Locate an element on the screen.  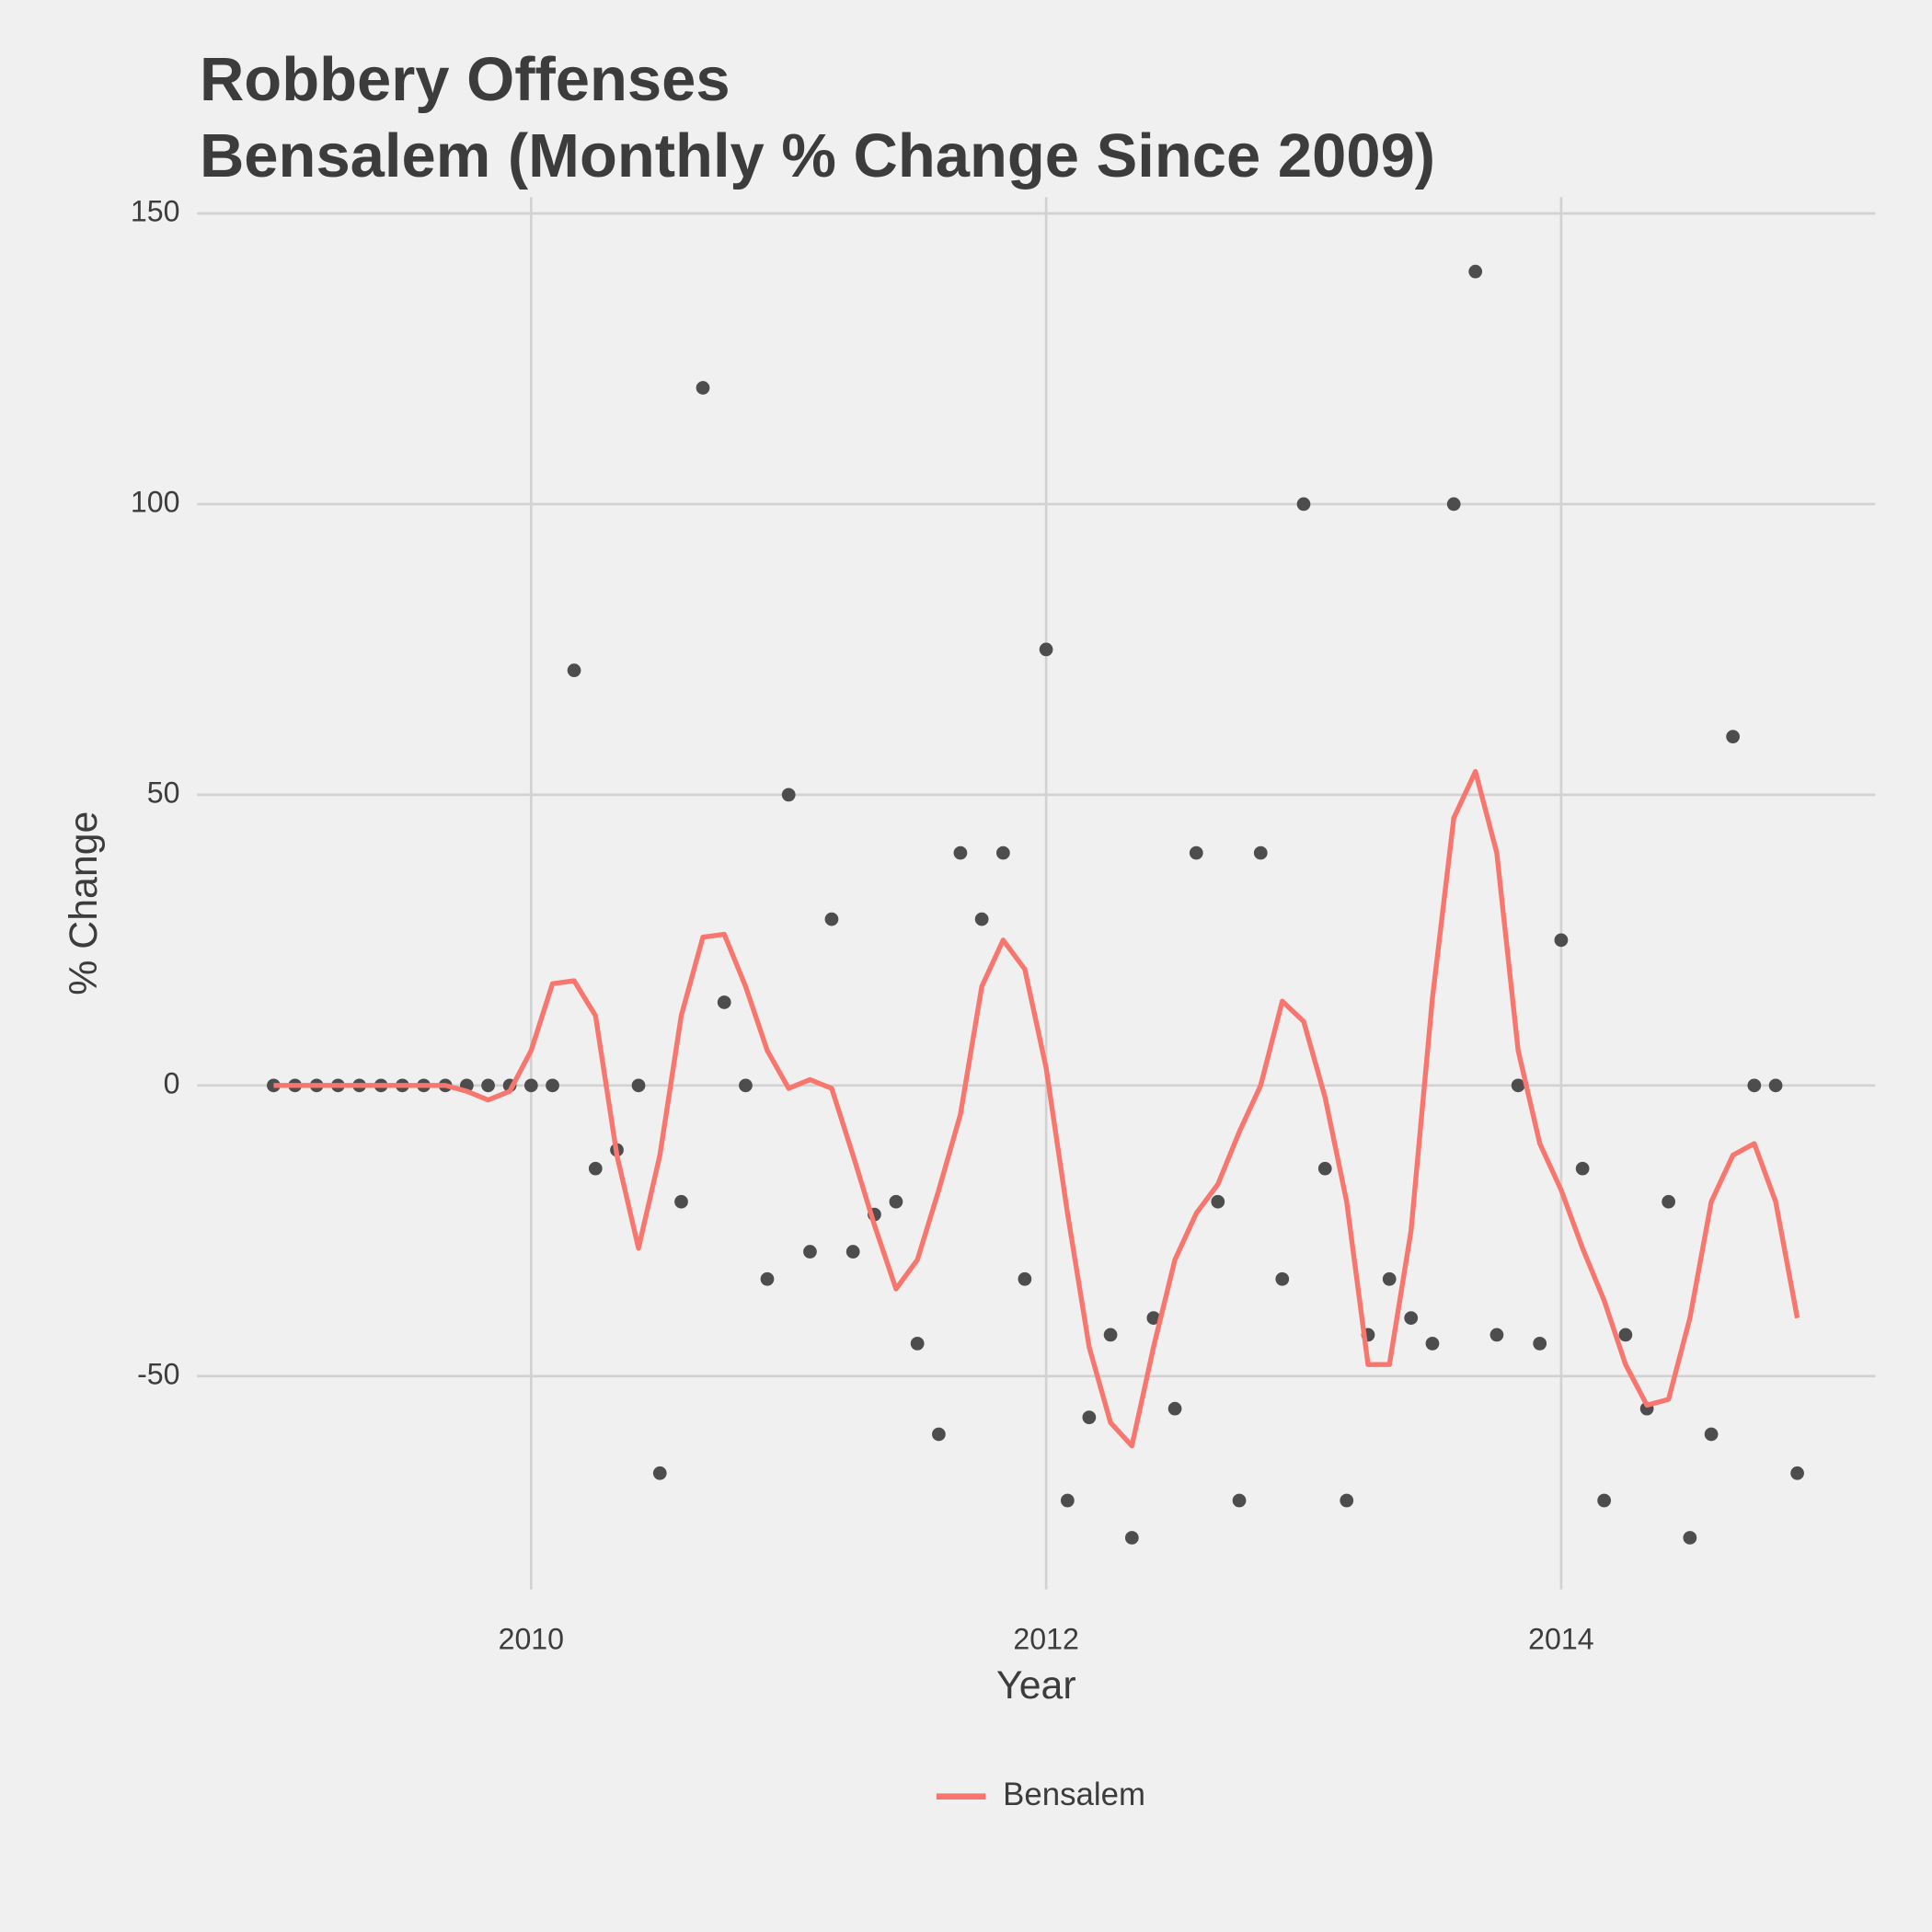
y-axis-label: % Change is located at coordinates (84, 903).